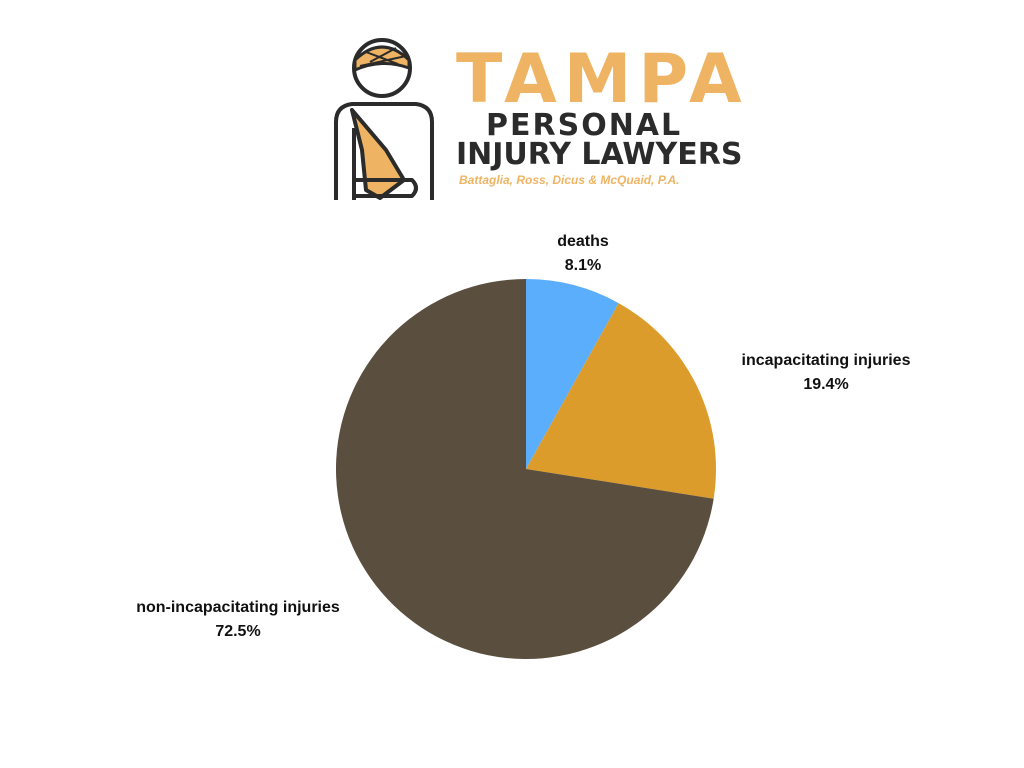 This screenshot has height=768, width=1024. I want to click on slice-label: incapacitating injuries, so click(826, 360).